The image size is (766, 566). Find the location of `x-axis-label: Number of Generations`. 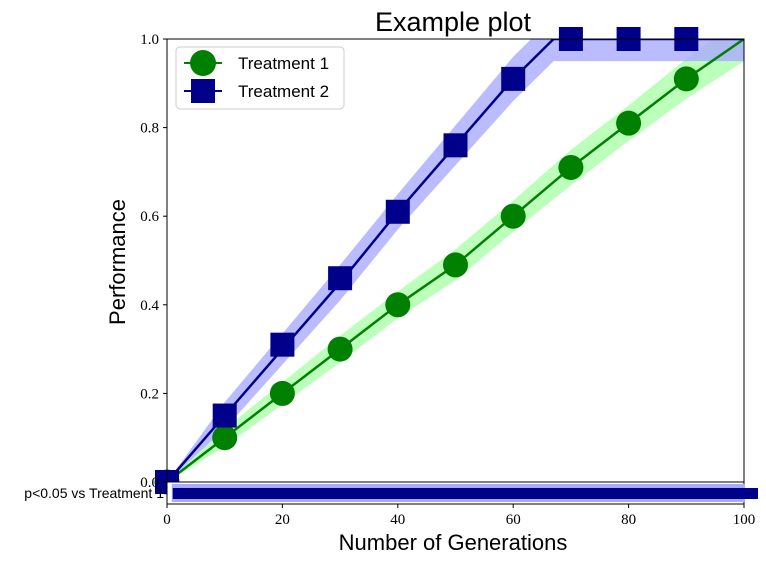

x-axis-label: Number of Generations is located at coordinates (453, 542).